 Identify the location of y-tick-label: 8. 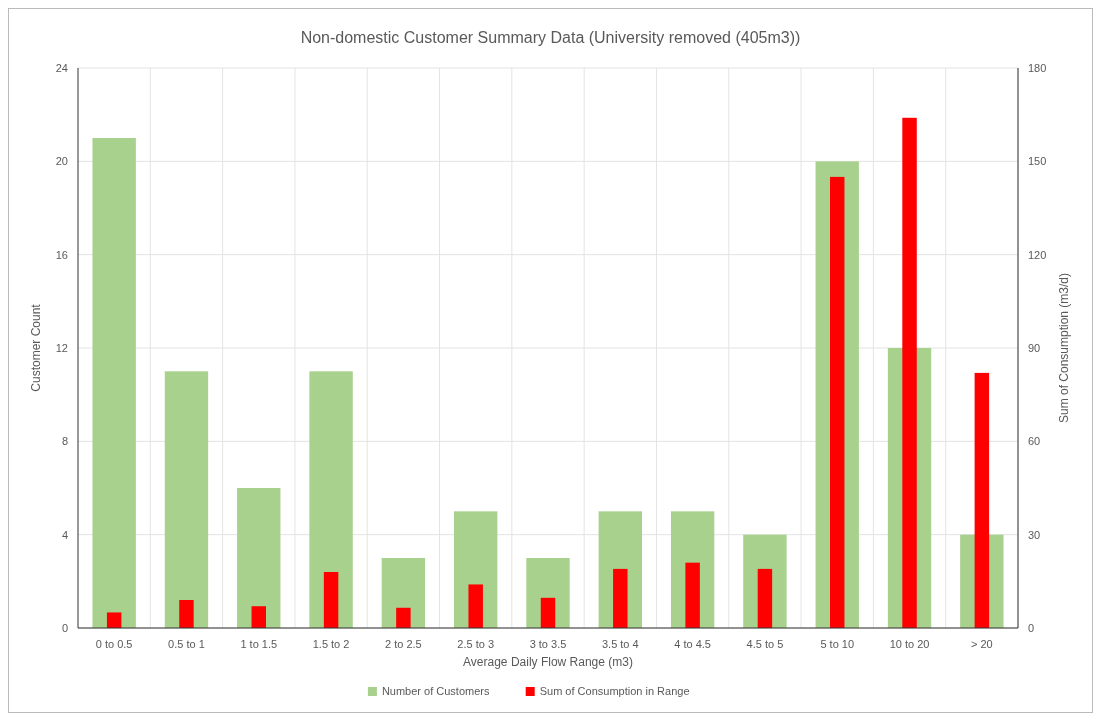
(64, 441).